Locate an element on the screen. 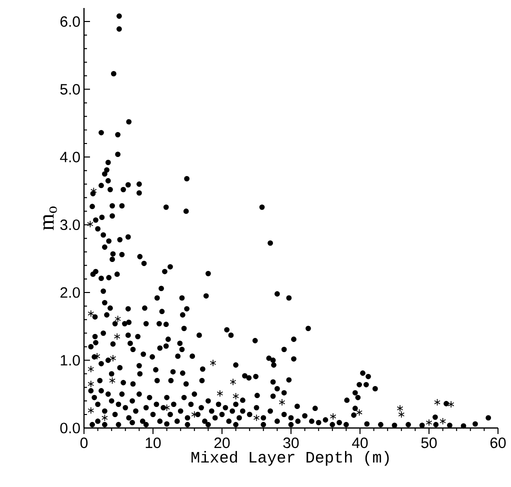 This screenshot has width=511, height=487. y-tick-label: 3.0 is located at coordinates (70, 224).